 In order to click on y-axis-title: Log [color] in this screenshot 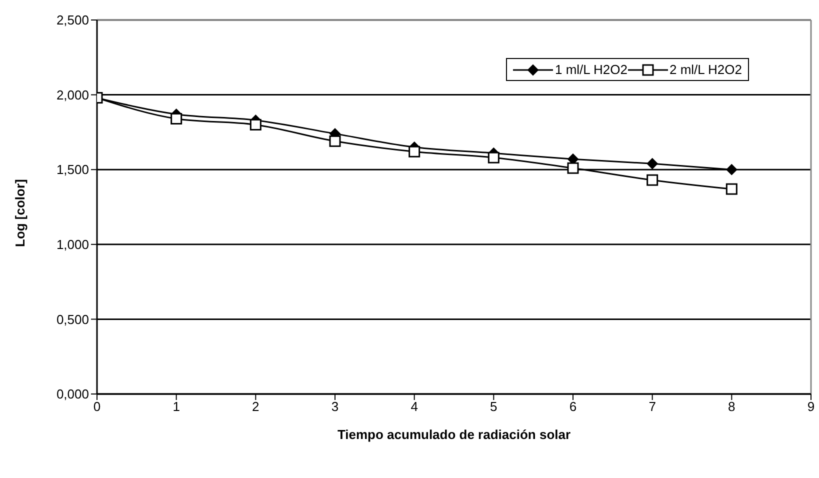, I will do `click(20, 213)`.